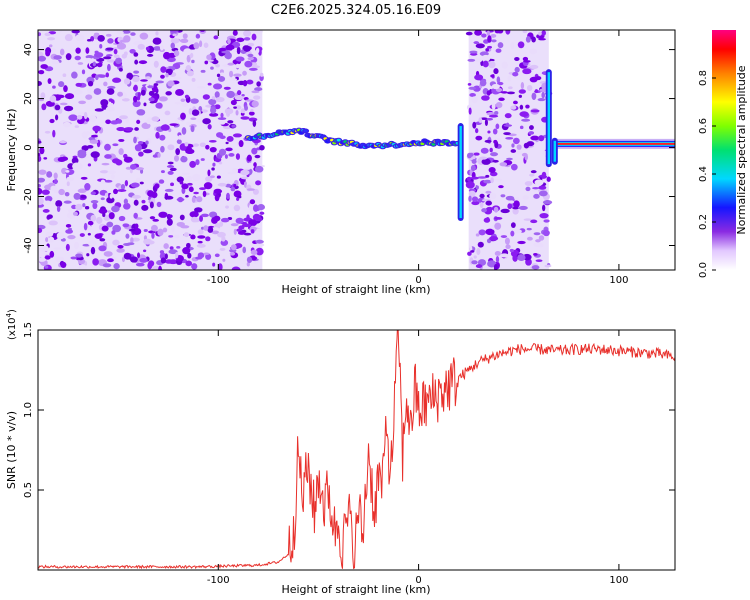 The width and height of the screenshot is (750, 600). Describe the element at coordinates (703, 270) in the screenshot. I see `colorbar-tick-label: 0.0` at that location.